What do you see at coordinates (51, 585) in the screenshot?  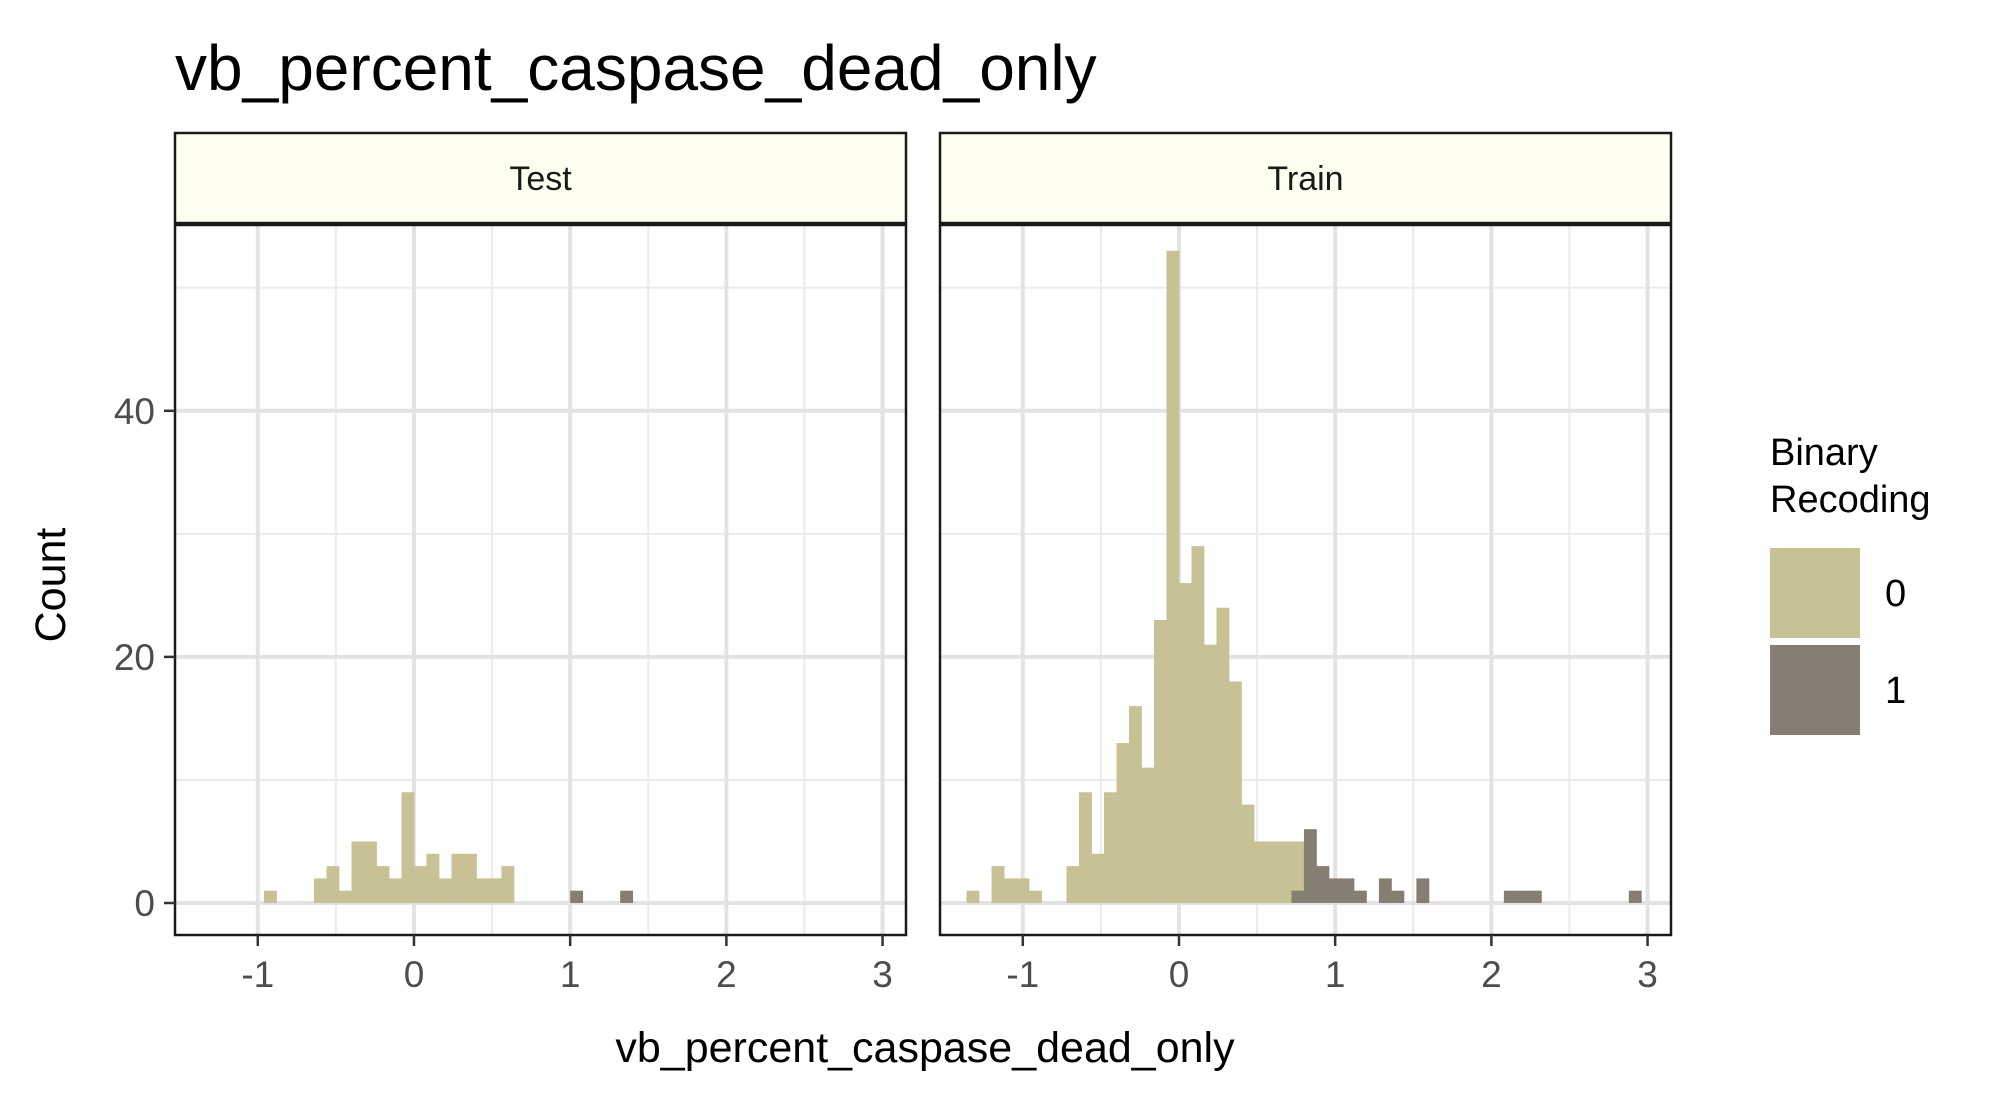 I see `y-axis-title: Count` at bounding box center [51, 585].